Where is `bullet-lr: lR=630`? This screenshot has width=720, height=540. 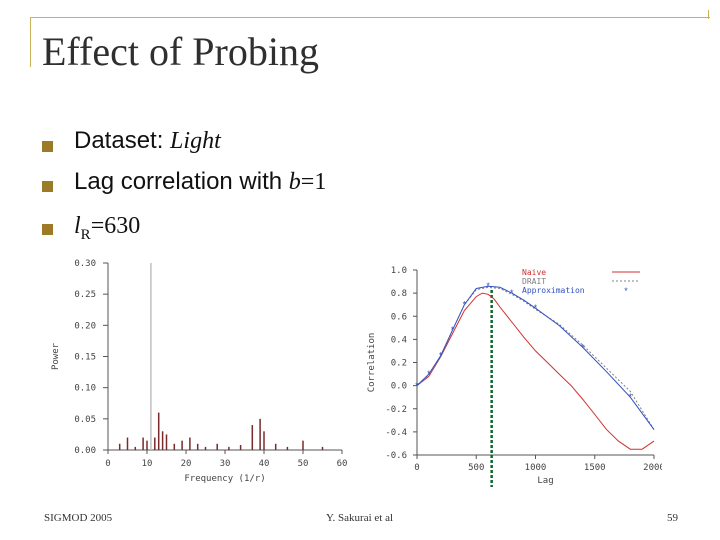 bullet-lr: lR=630 is located at coordinates (107, 228).